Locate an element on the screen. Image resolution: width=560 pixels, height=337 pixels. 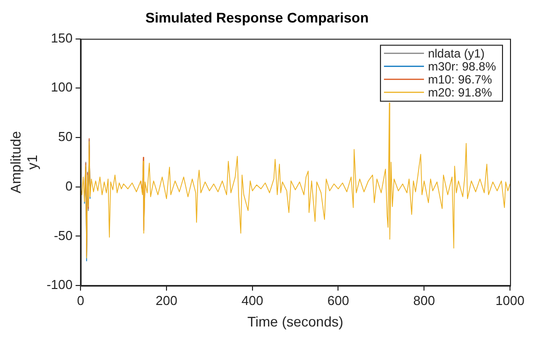
x-tick-label: 600 is located at coordinates (338, 300).